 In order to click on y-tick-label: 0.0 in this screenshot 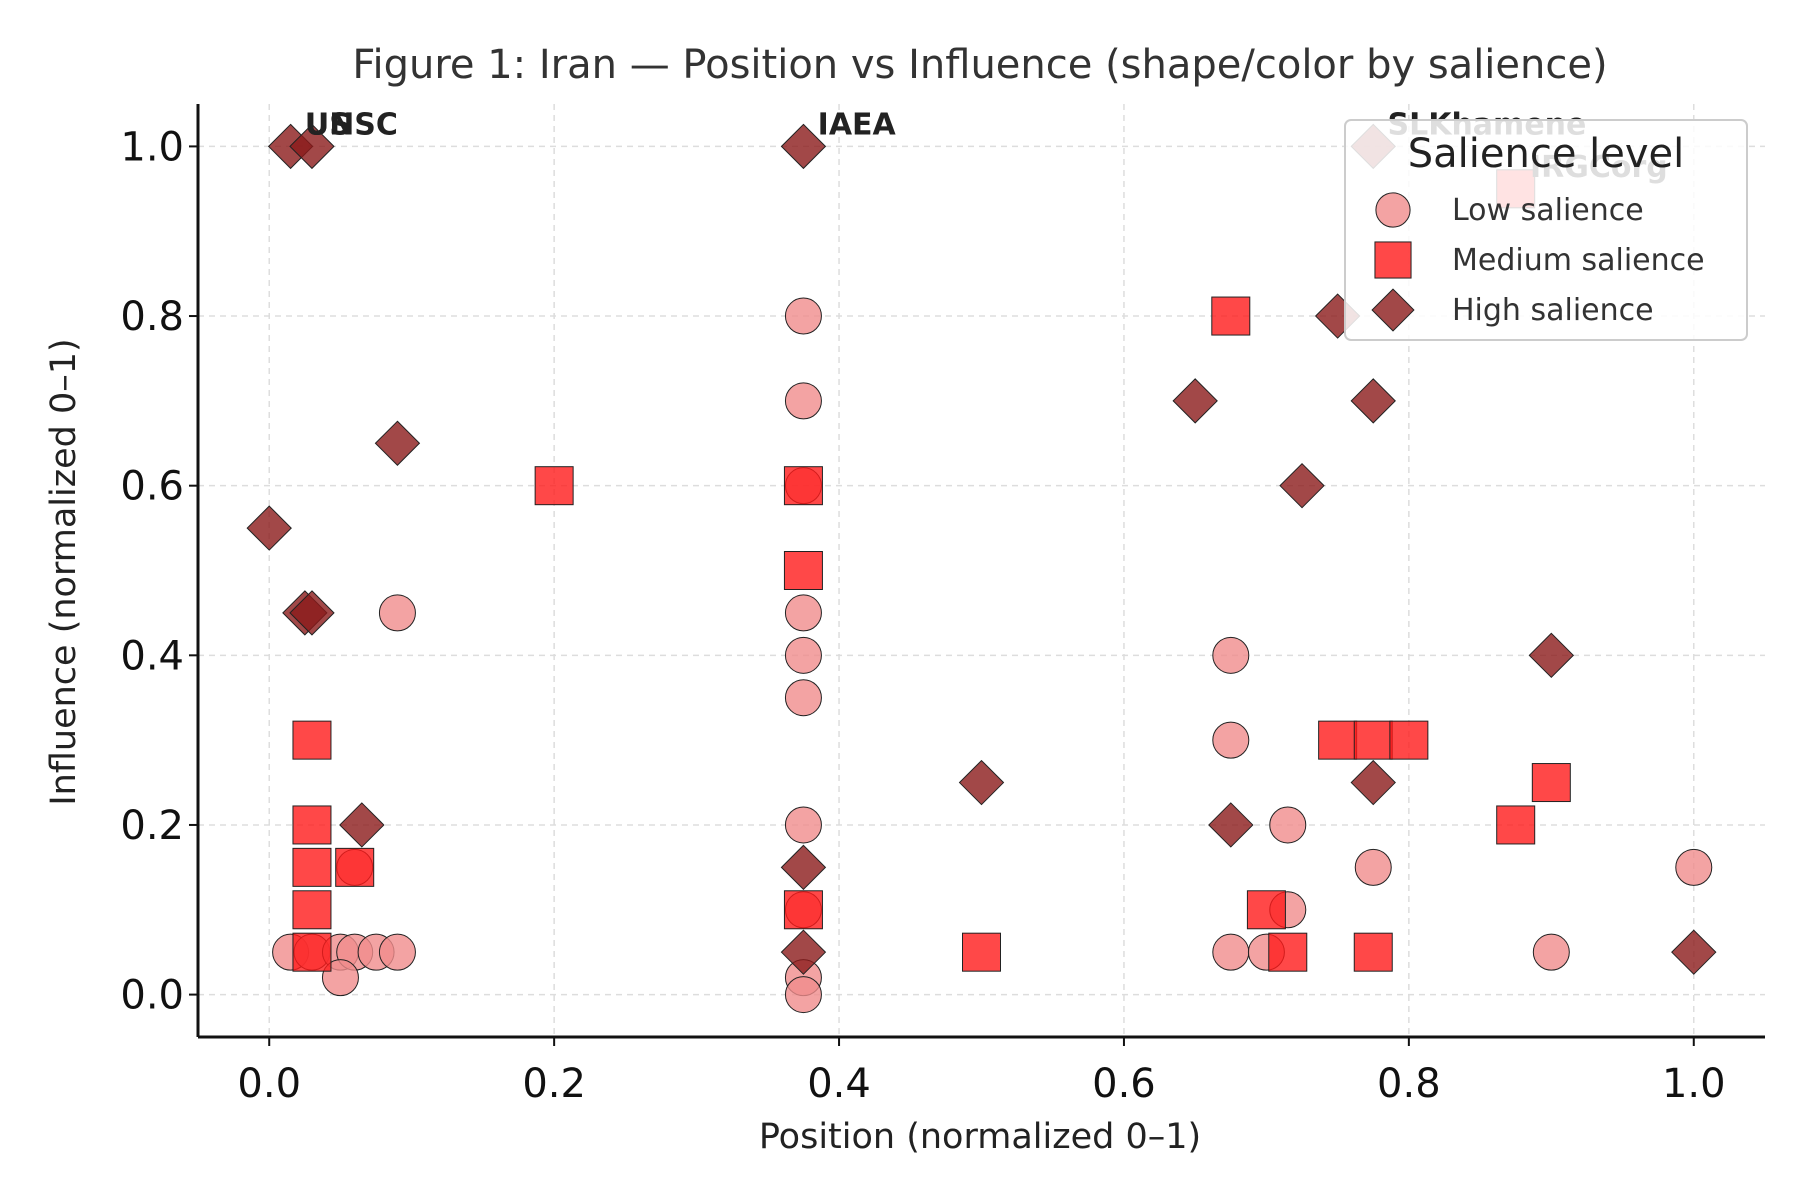, I will do `click(152, 996)`.